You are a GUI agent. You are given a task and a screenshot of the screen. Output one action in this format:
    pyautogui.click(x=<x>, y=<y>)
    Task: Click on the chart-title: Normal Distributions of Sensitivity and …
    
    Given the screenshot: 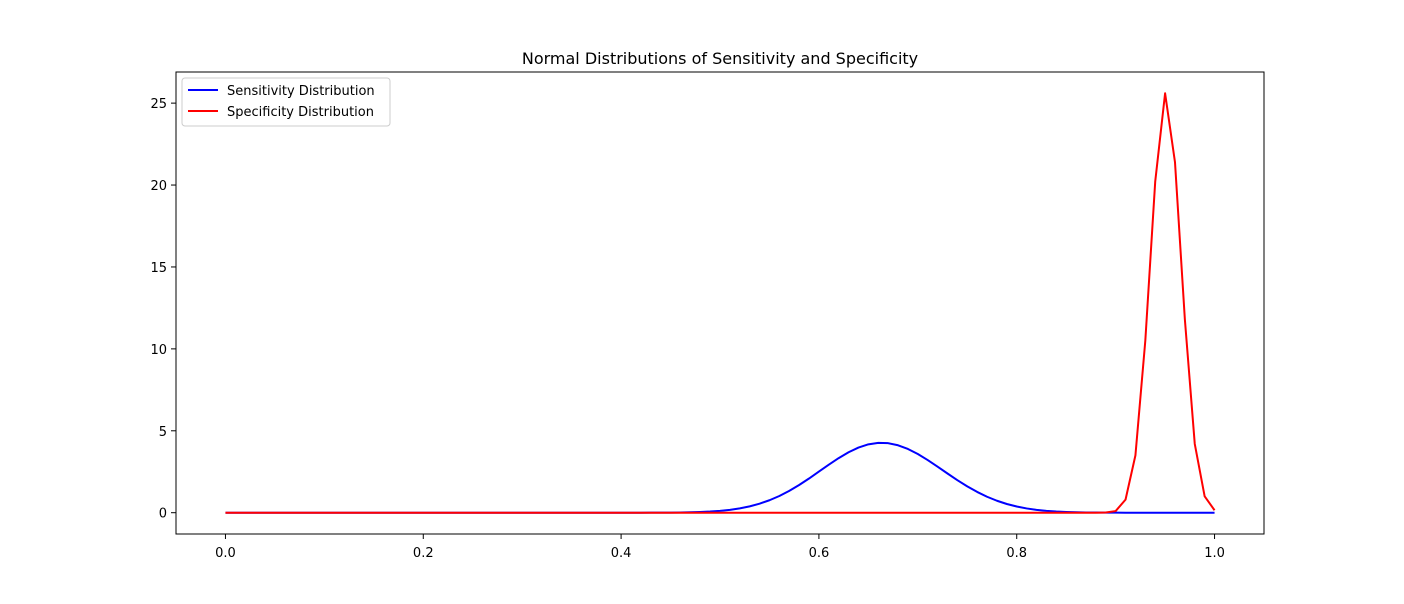 What is the action you would take?
    pyautogui.click(x=720, y=58)
    